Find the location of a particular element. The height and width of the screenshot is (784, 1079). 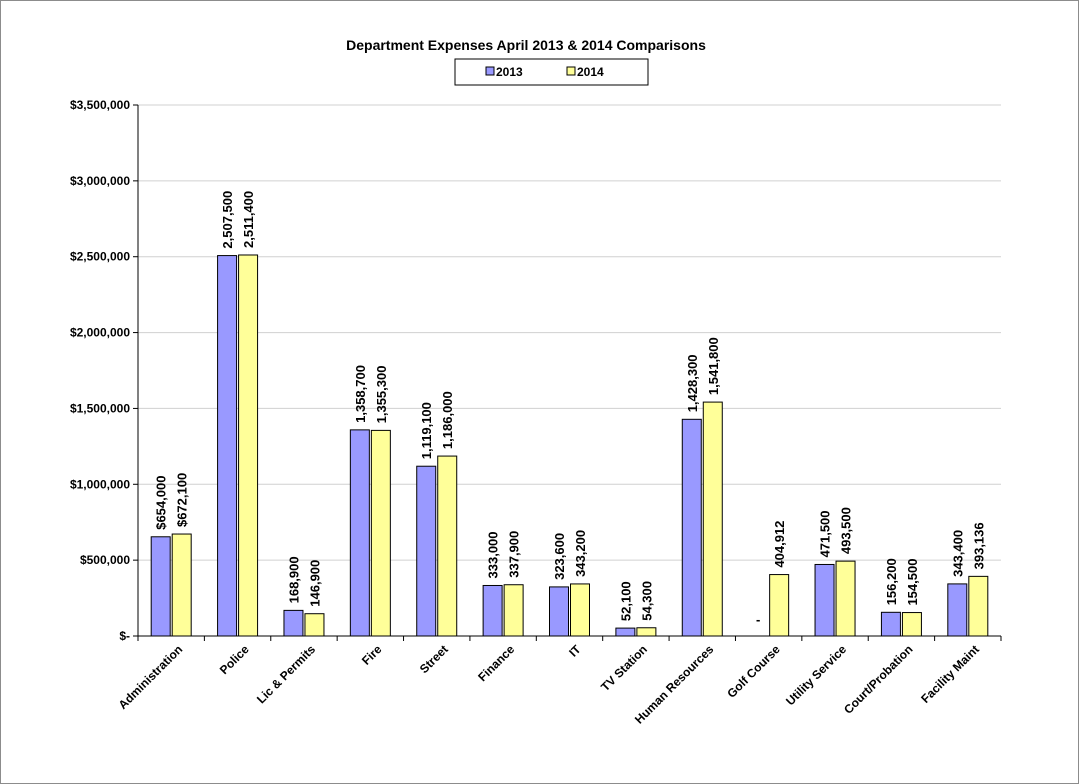

data-label: 1,358,700 is located at coordinates (360, 394).